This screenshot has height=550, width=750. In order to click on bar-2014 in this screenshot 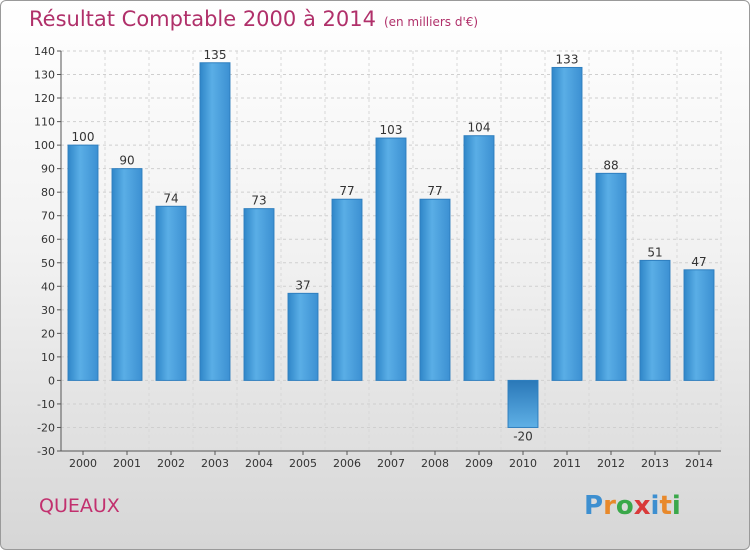, I will do `click(699, 325)`.